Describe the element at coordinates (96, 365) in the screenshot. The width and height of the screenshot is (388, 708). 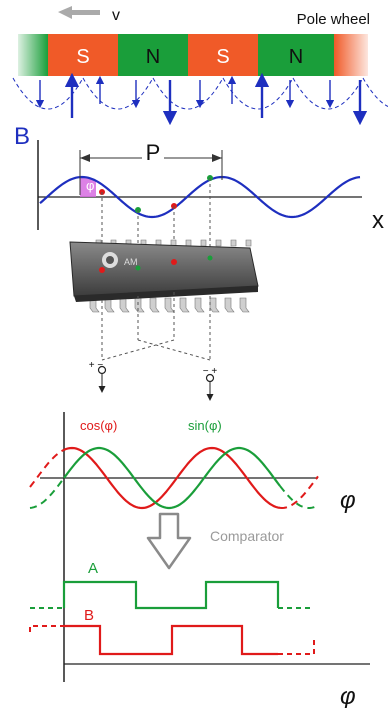
I see `connector-left-polarity: + −` at that location.